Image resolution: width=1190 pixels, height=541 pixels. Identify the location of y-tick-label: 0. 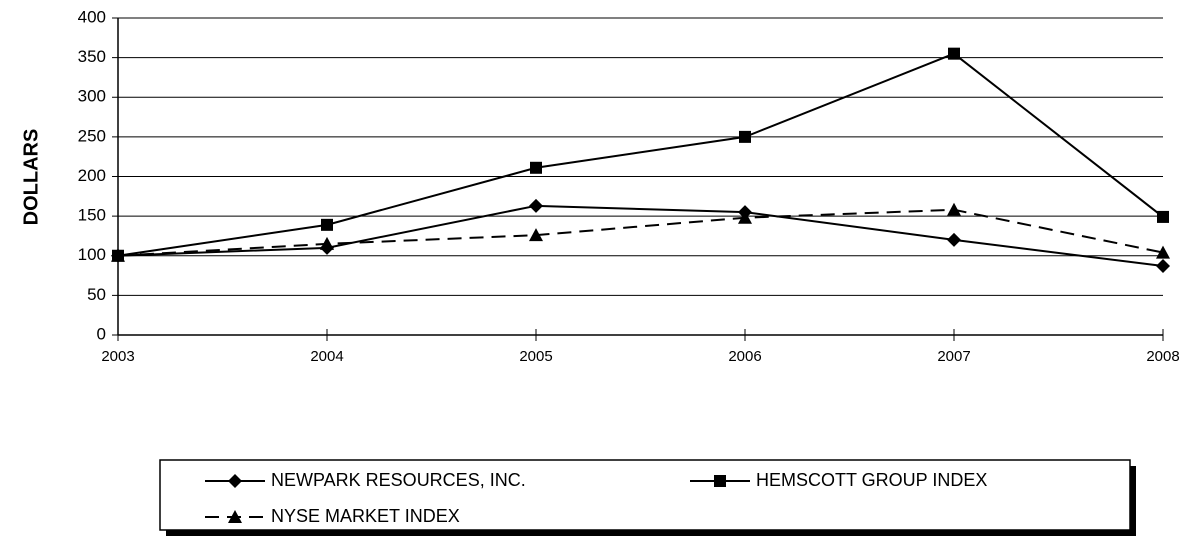
(101, 333).